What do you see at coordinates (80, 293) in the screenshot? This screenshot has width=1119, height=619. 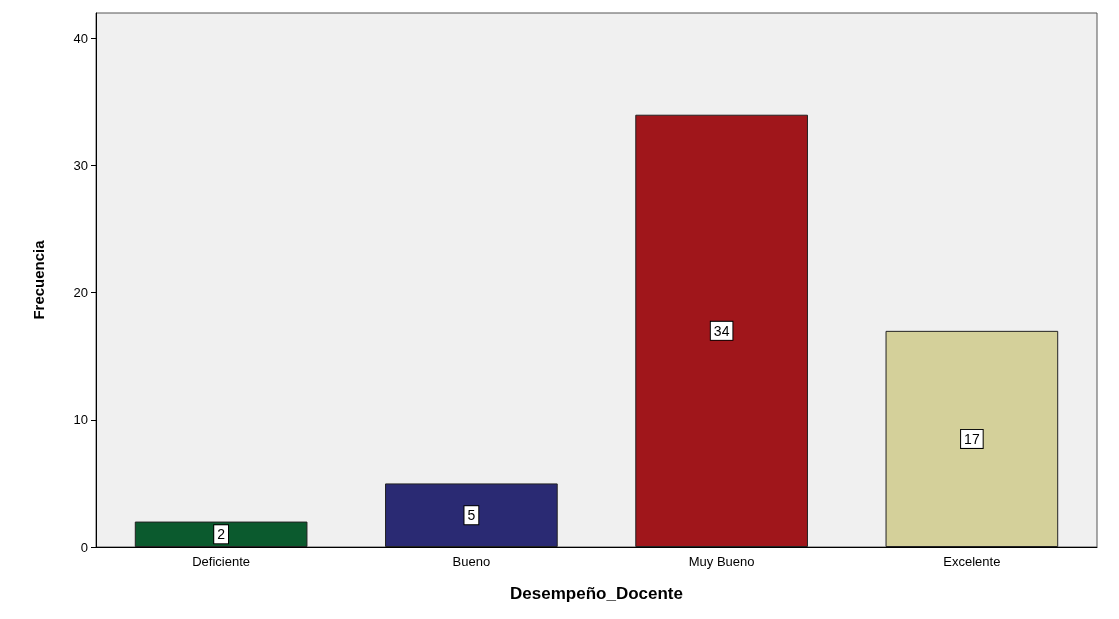 I see `y-tick-label: 20` at bounding box center [80, 293].